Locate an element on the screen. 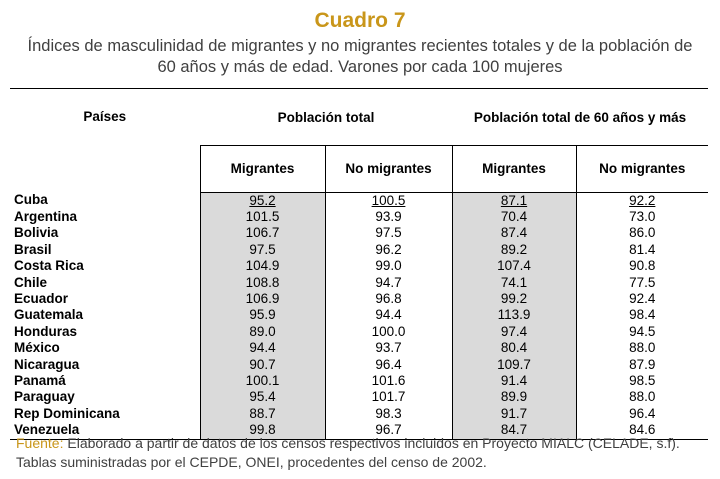 This screenshot has width=720, height=479. country-cell: Honduras is located at coordinates (105, 332).